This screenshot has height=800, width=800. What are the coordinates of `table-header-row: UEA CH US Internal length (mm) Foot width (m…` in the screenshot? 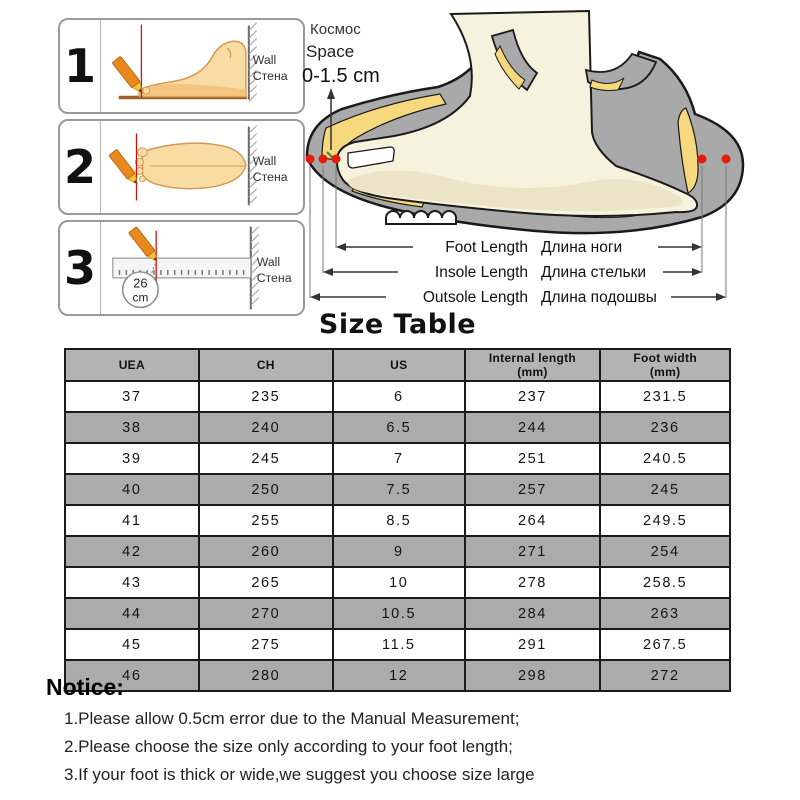 It's located at (397, 365).